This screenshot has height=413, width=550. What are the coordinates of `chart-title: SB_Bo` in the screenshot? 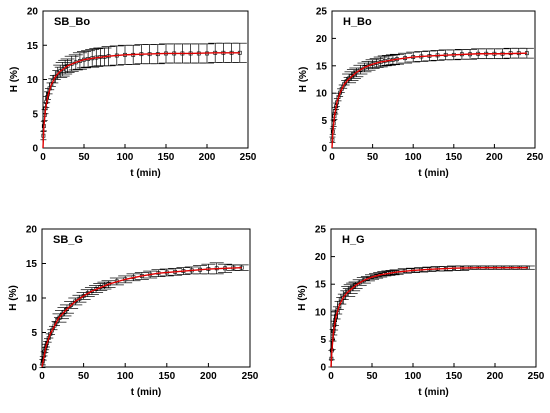 It's located at (72, 22).